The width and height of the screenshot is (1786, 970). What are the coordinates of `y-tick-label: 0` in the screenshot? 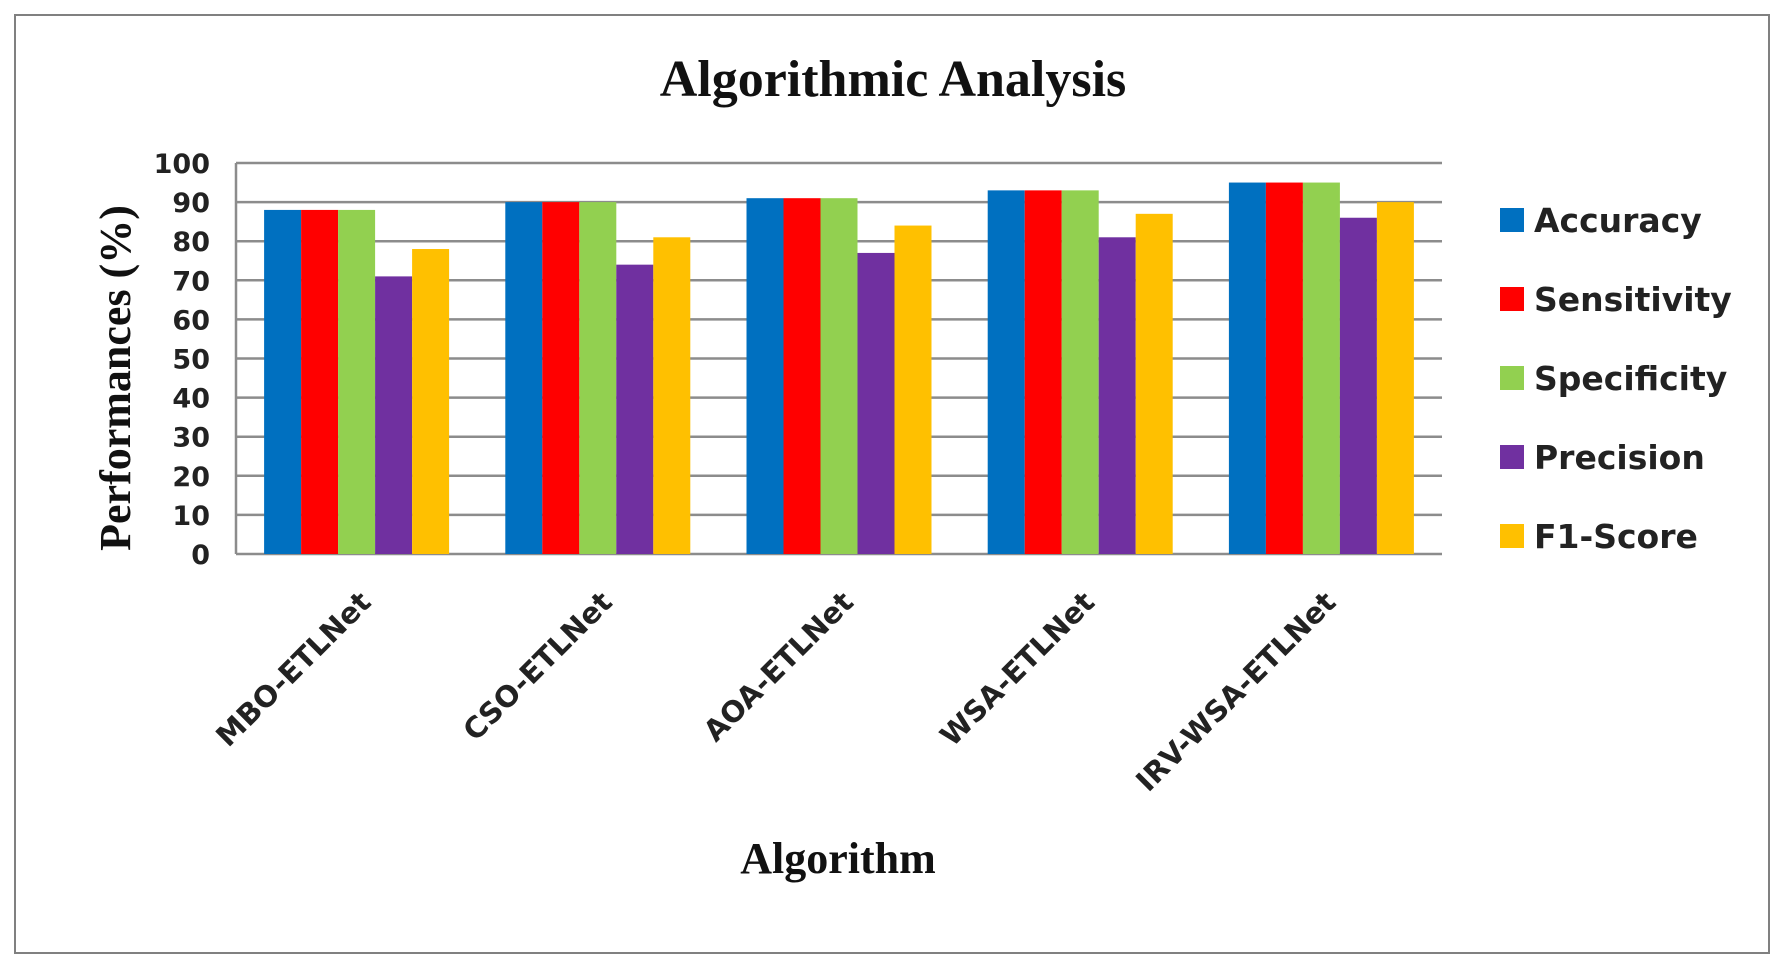 It's located at (200, 555).